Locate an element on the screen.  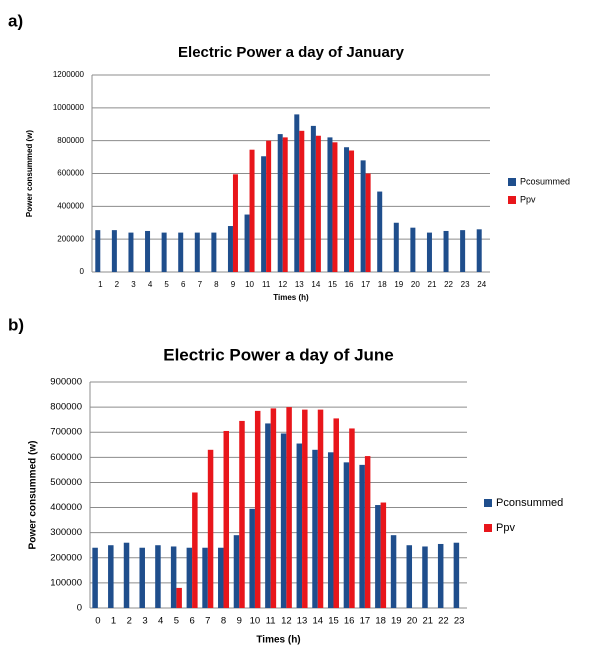
x-tick-label: 7 is located at coordinates (200, 284).